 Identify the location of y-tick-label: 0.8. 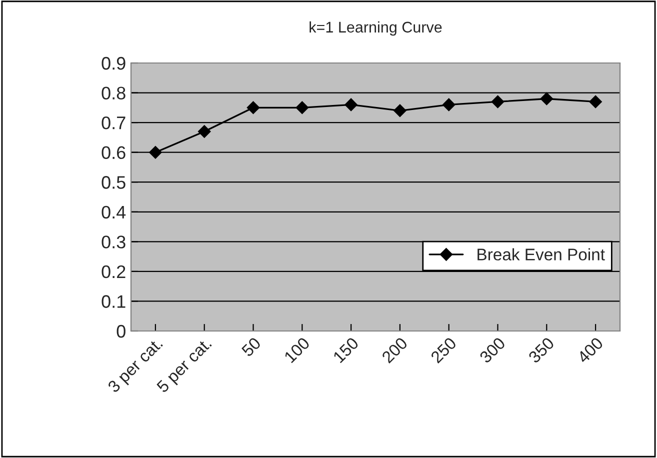
(114, 93).